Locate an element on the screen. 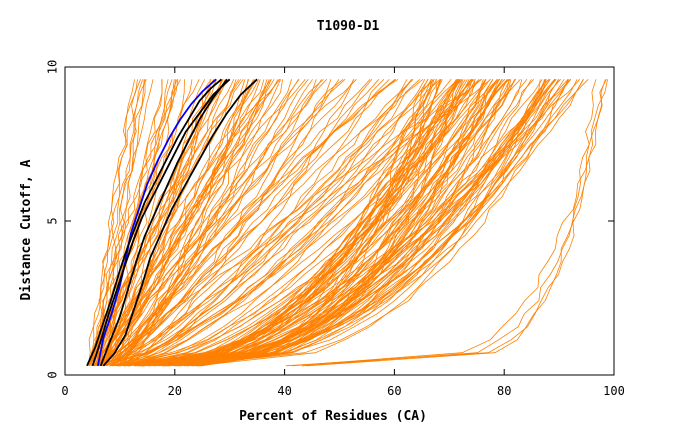 This screenshot has height=440, width=680. chart-title: T1090-D1 is located at coordinates (348, 26).